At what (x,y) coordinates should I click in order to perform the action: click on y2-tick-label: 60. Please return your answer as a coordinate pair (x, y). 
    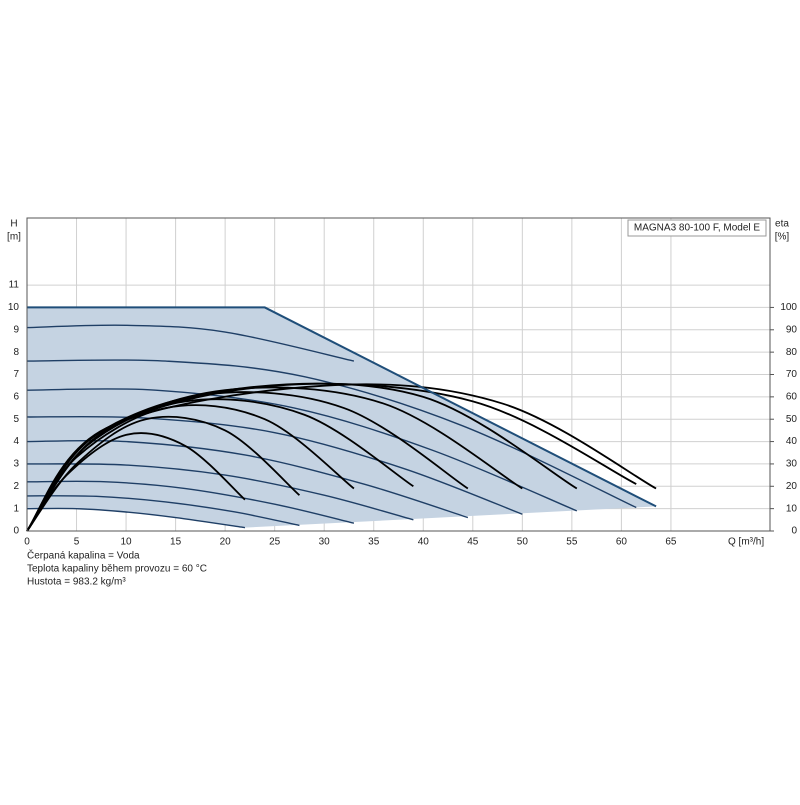
    Looking at the image, I should click on (792, 396).